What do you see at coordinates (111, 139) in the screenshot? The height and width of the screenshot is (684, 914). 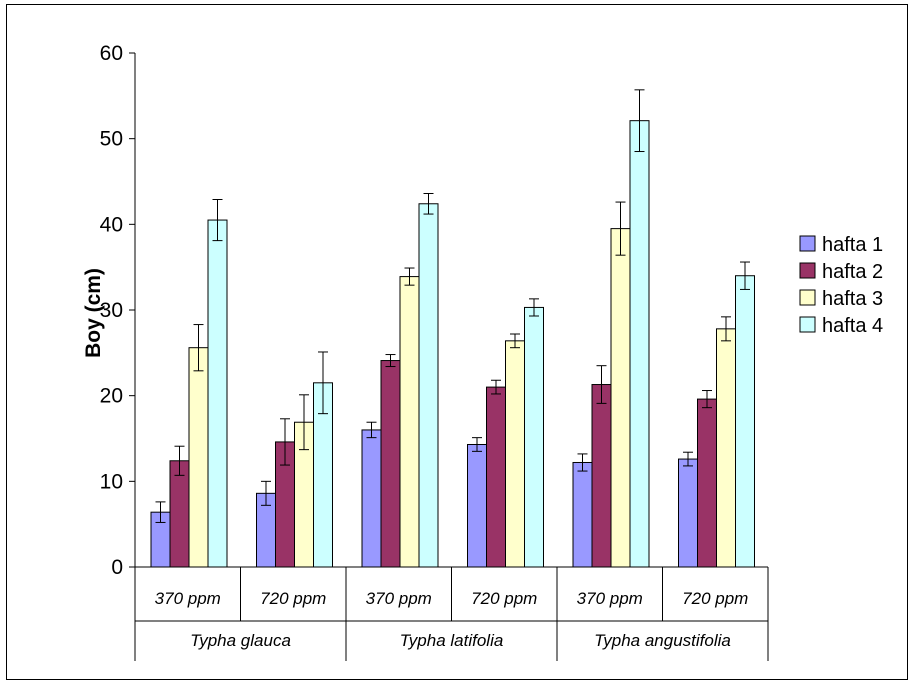 I see `y-tick-label: 50` at bounding box center [111, 139].